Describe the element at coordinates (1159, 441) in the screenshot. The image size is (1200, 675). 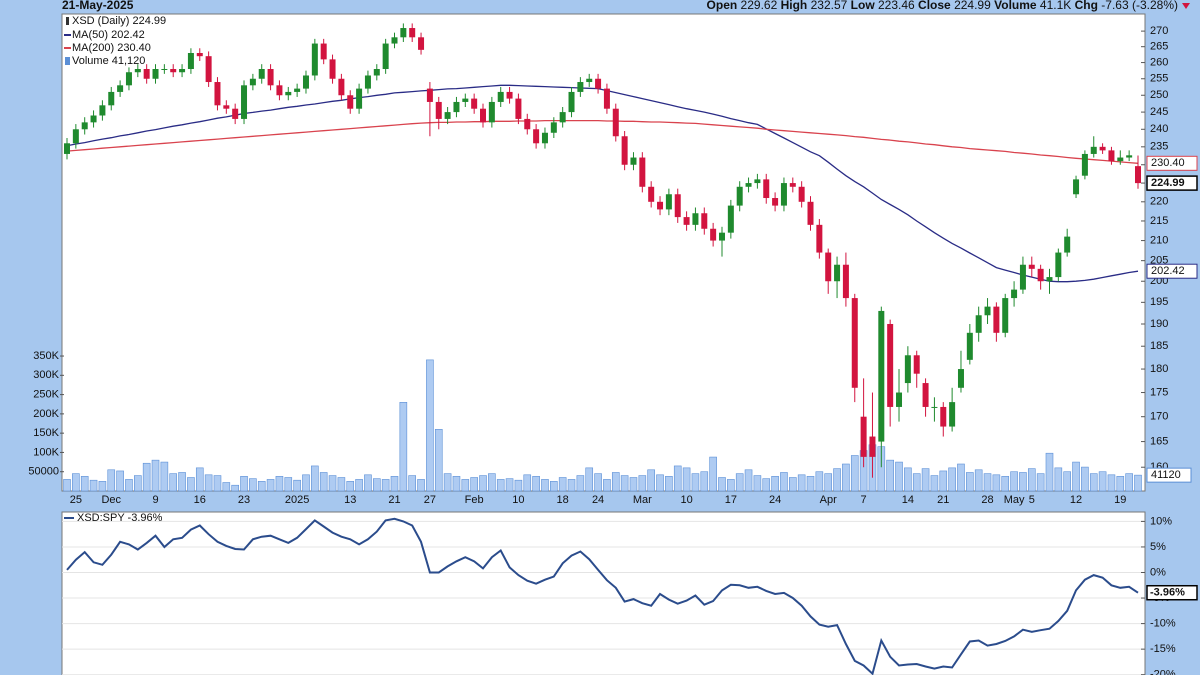
I see `y-tick-label: 165` at that location.